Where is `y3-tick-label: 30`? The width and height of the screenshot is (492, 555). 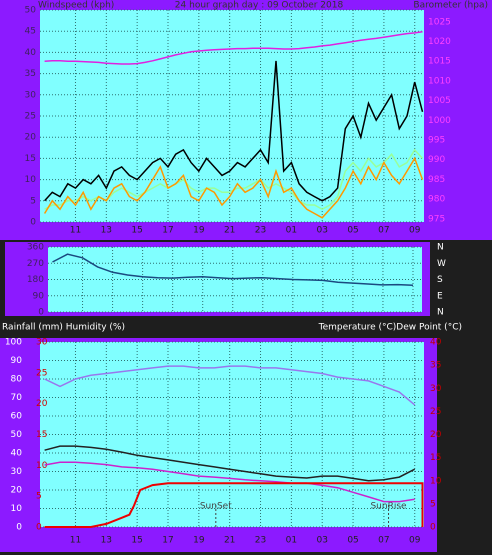
y3-tick-label: 30 is located at coordinates (42, 343).